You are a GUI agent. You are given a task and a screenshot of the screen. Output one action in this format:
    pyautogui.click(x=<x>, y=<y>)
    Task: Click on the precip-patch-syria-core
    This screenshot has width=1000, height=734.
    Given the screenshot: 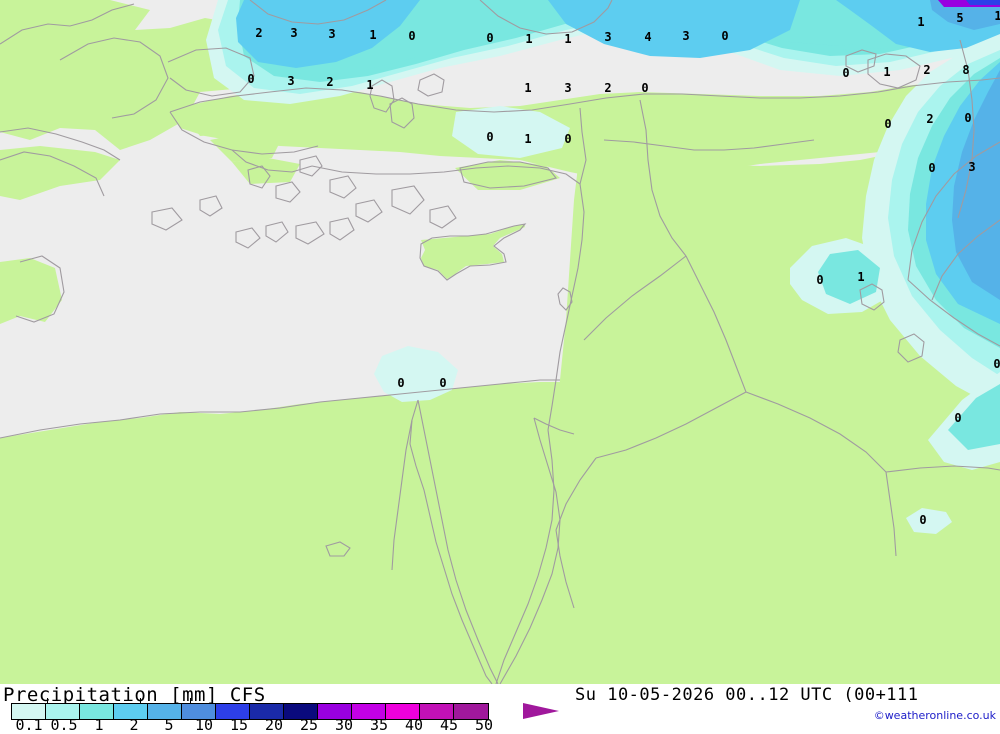 What is the action you would take?
    pyautogui.click(x=849, y=277)
    